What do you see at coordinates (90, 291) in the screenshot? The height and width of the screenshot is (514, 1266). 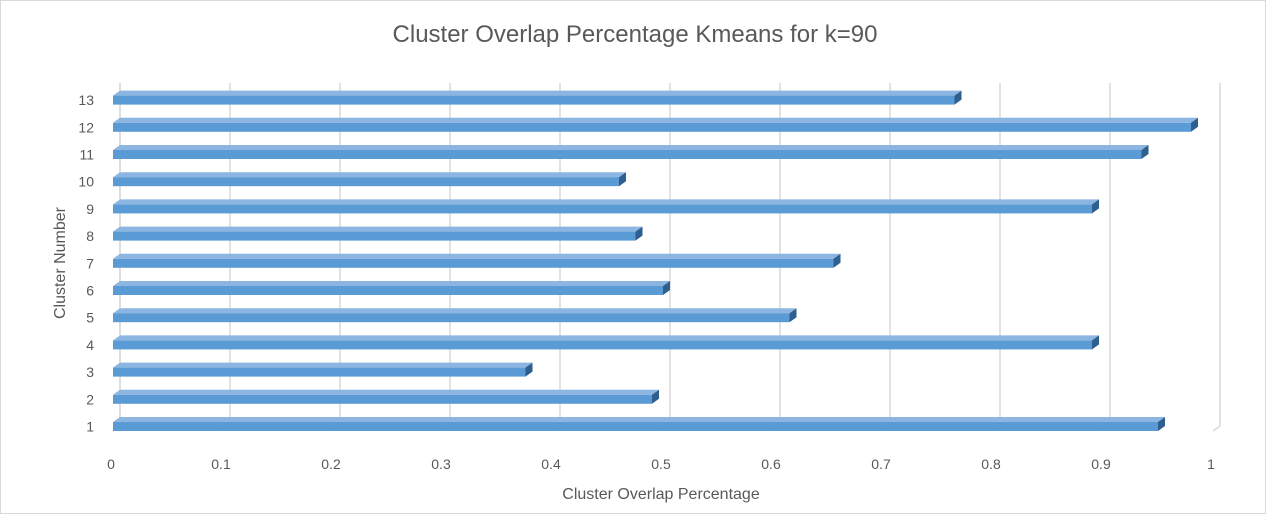 I see `y-tick-label: 6` at bounding box center [90, 291].